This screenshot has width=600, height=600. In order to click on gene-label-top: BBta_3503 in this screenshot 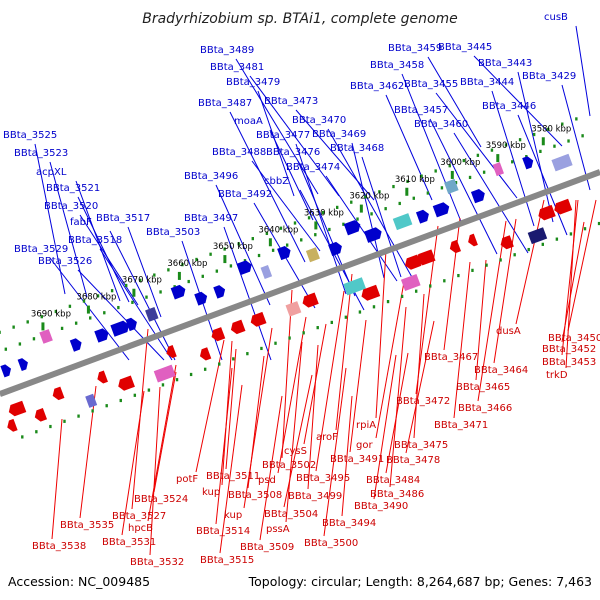, I will do `click(173, 232)`.